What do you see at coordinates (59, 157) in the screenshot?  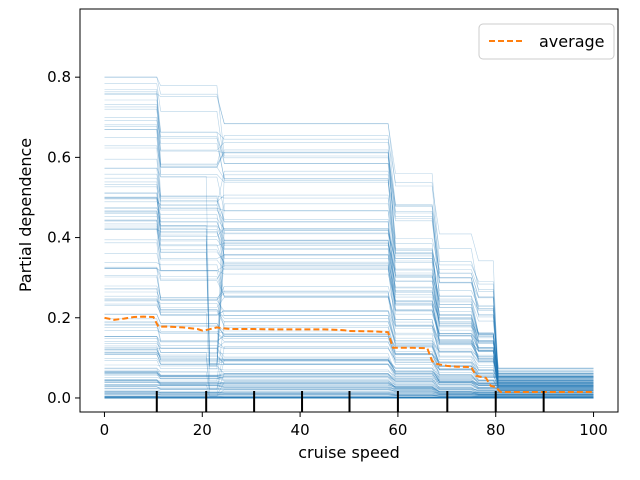 I see `y-tick-label: 0.6` at bounding box center [59, 157].